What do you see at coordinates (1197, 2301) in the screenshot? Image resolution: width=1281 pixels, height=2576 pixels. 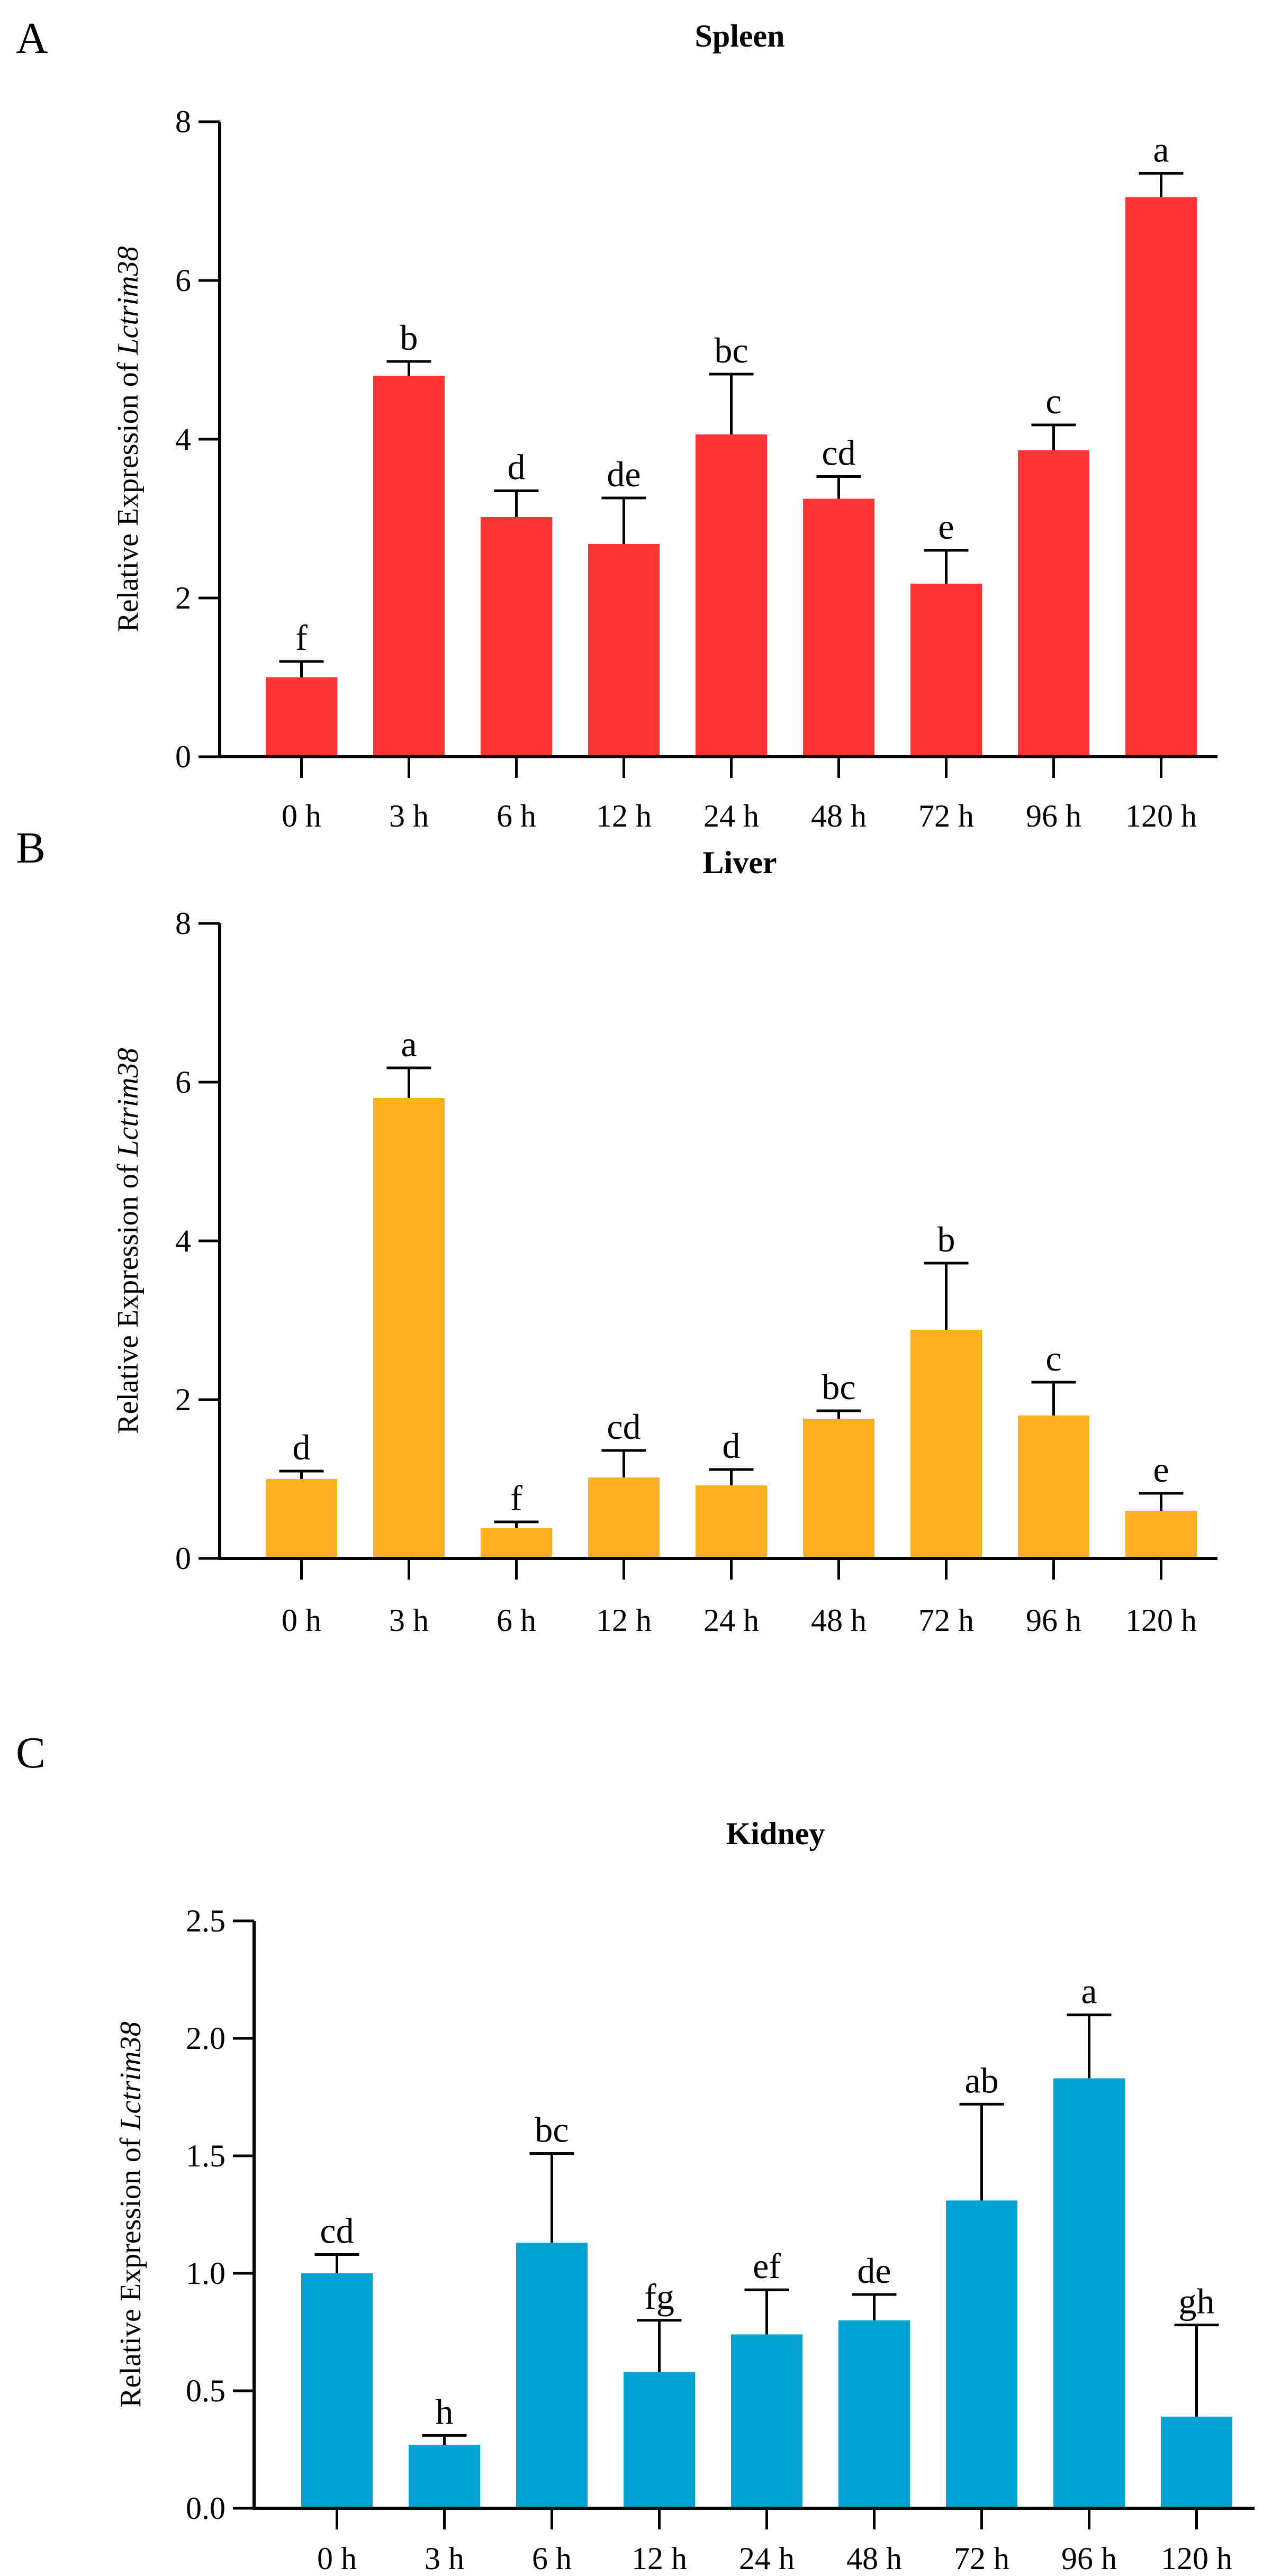 I see `significance-letter: gh` at bounding box center [1197, 2301].